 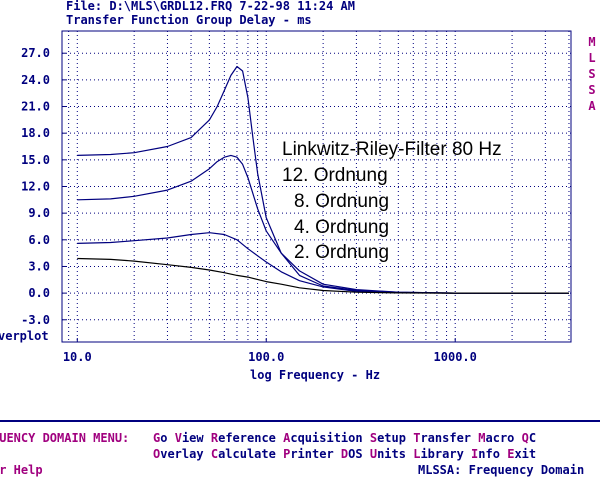 What do you see at coordinates (341, 201) in the screenshot?
I see `annotation-label: 8. Ordnung` at bounding box center [341, 201].